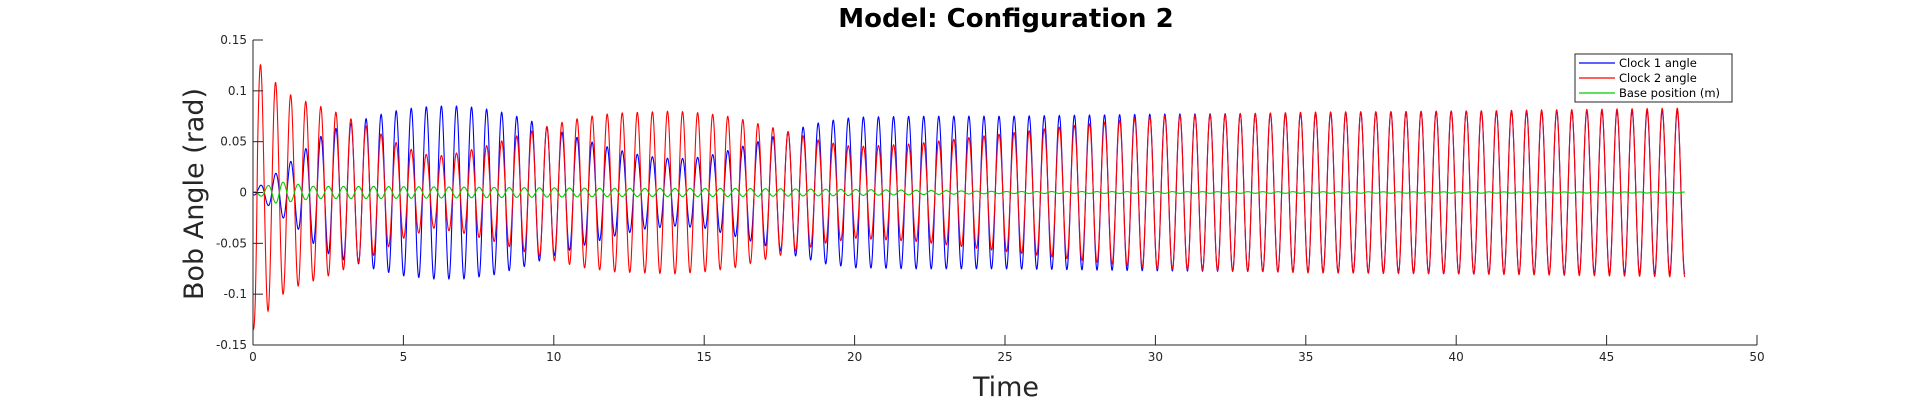 This screenshot has height=400, width=1920. Describe the element at coordinates (233, 40) in the screenshot. I see `y-tick-label: 0.15` at that location.